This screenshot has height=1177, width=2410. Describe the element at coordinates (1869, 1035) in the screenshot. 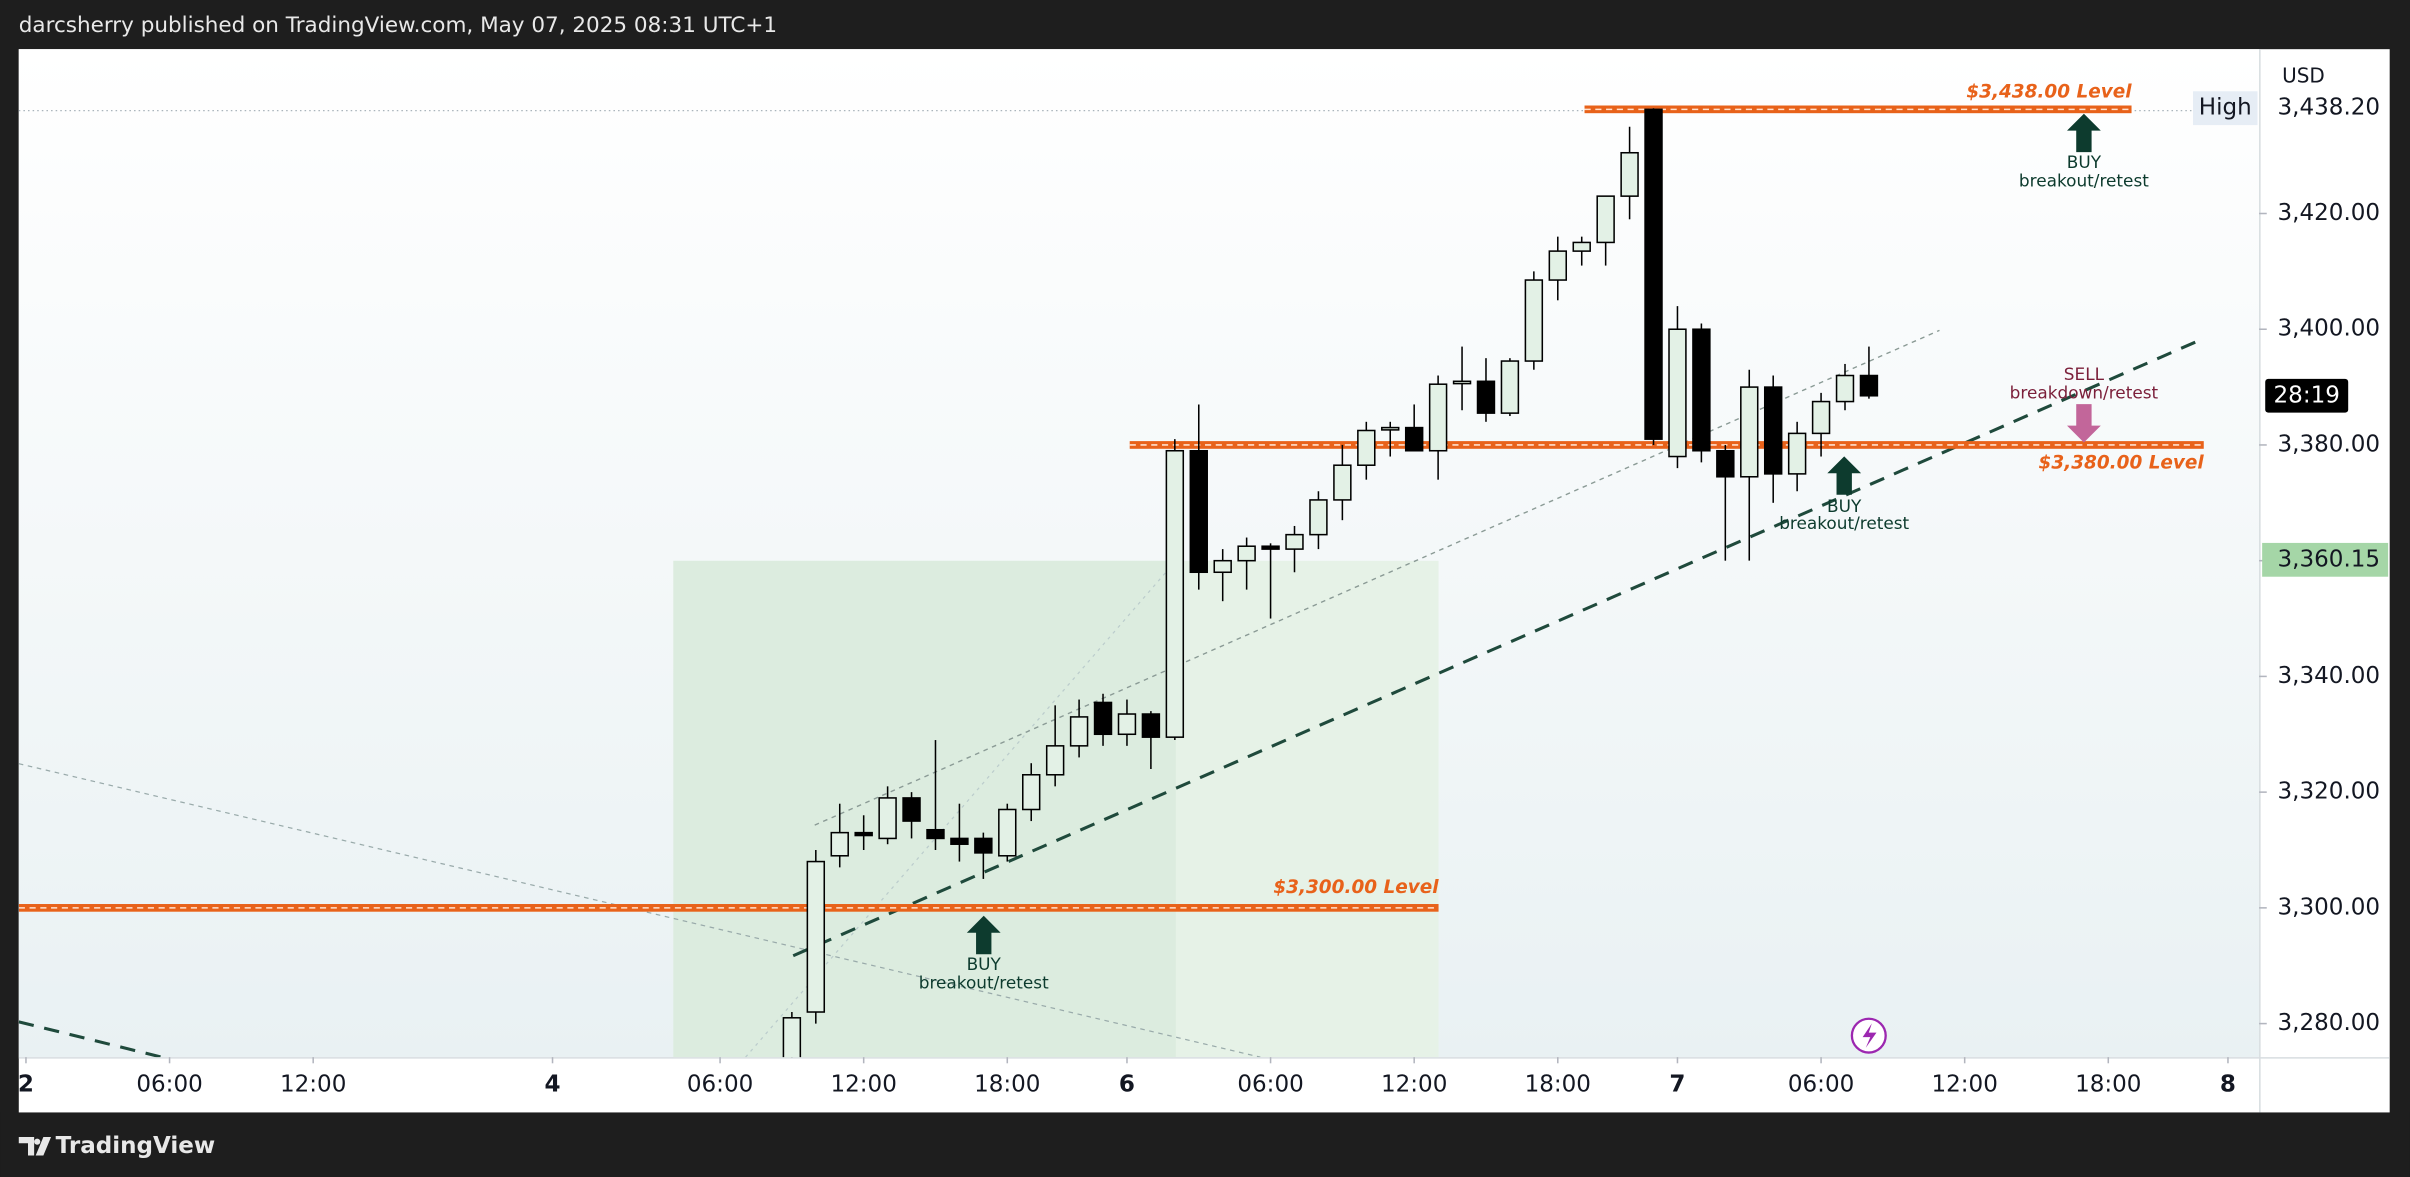

I see `event-icon-bolt` at that location.